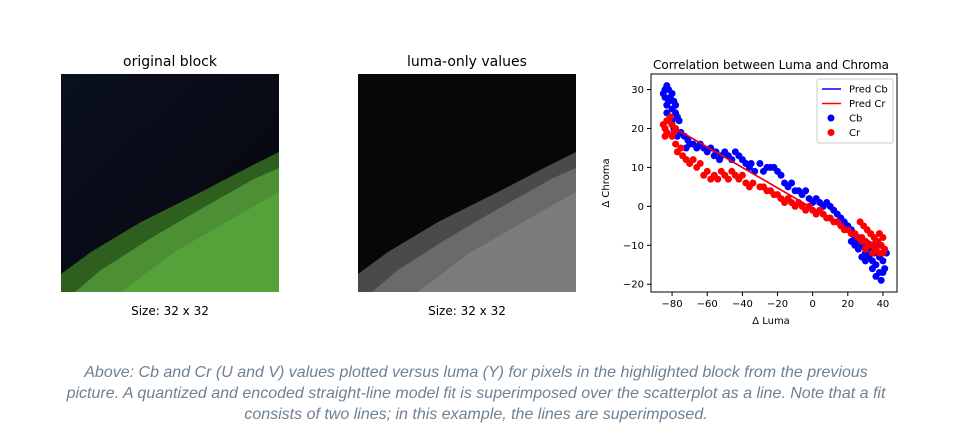 The image size is (964, 436). What do you see at coordinates (467, 62) in the screenshot?
I see `luma-block-title: luma-only values` at bounding box center [467, 62].